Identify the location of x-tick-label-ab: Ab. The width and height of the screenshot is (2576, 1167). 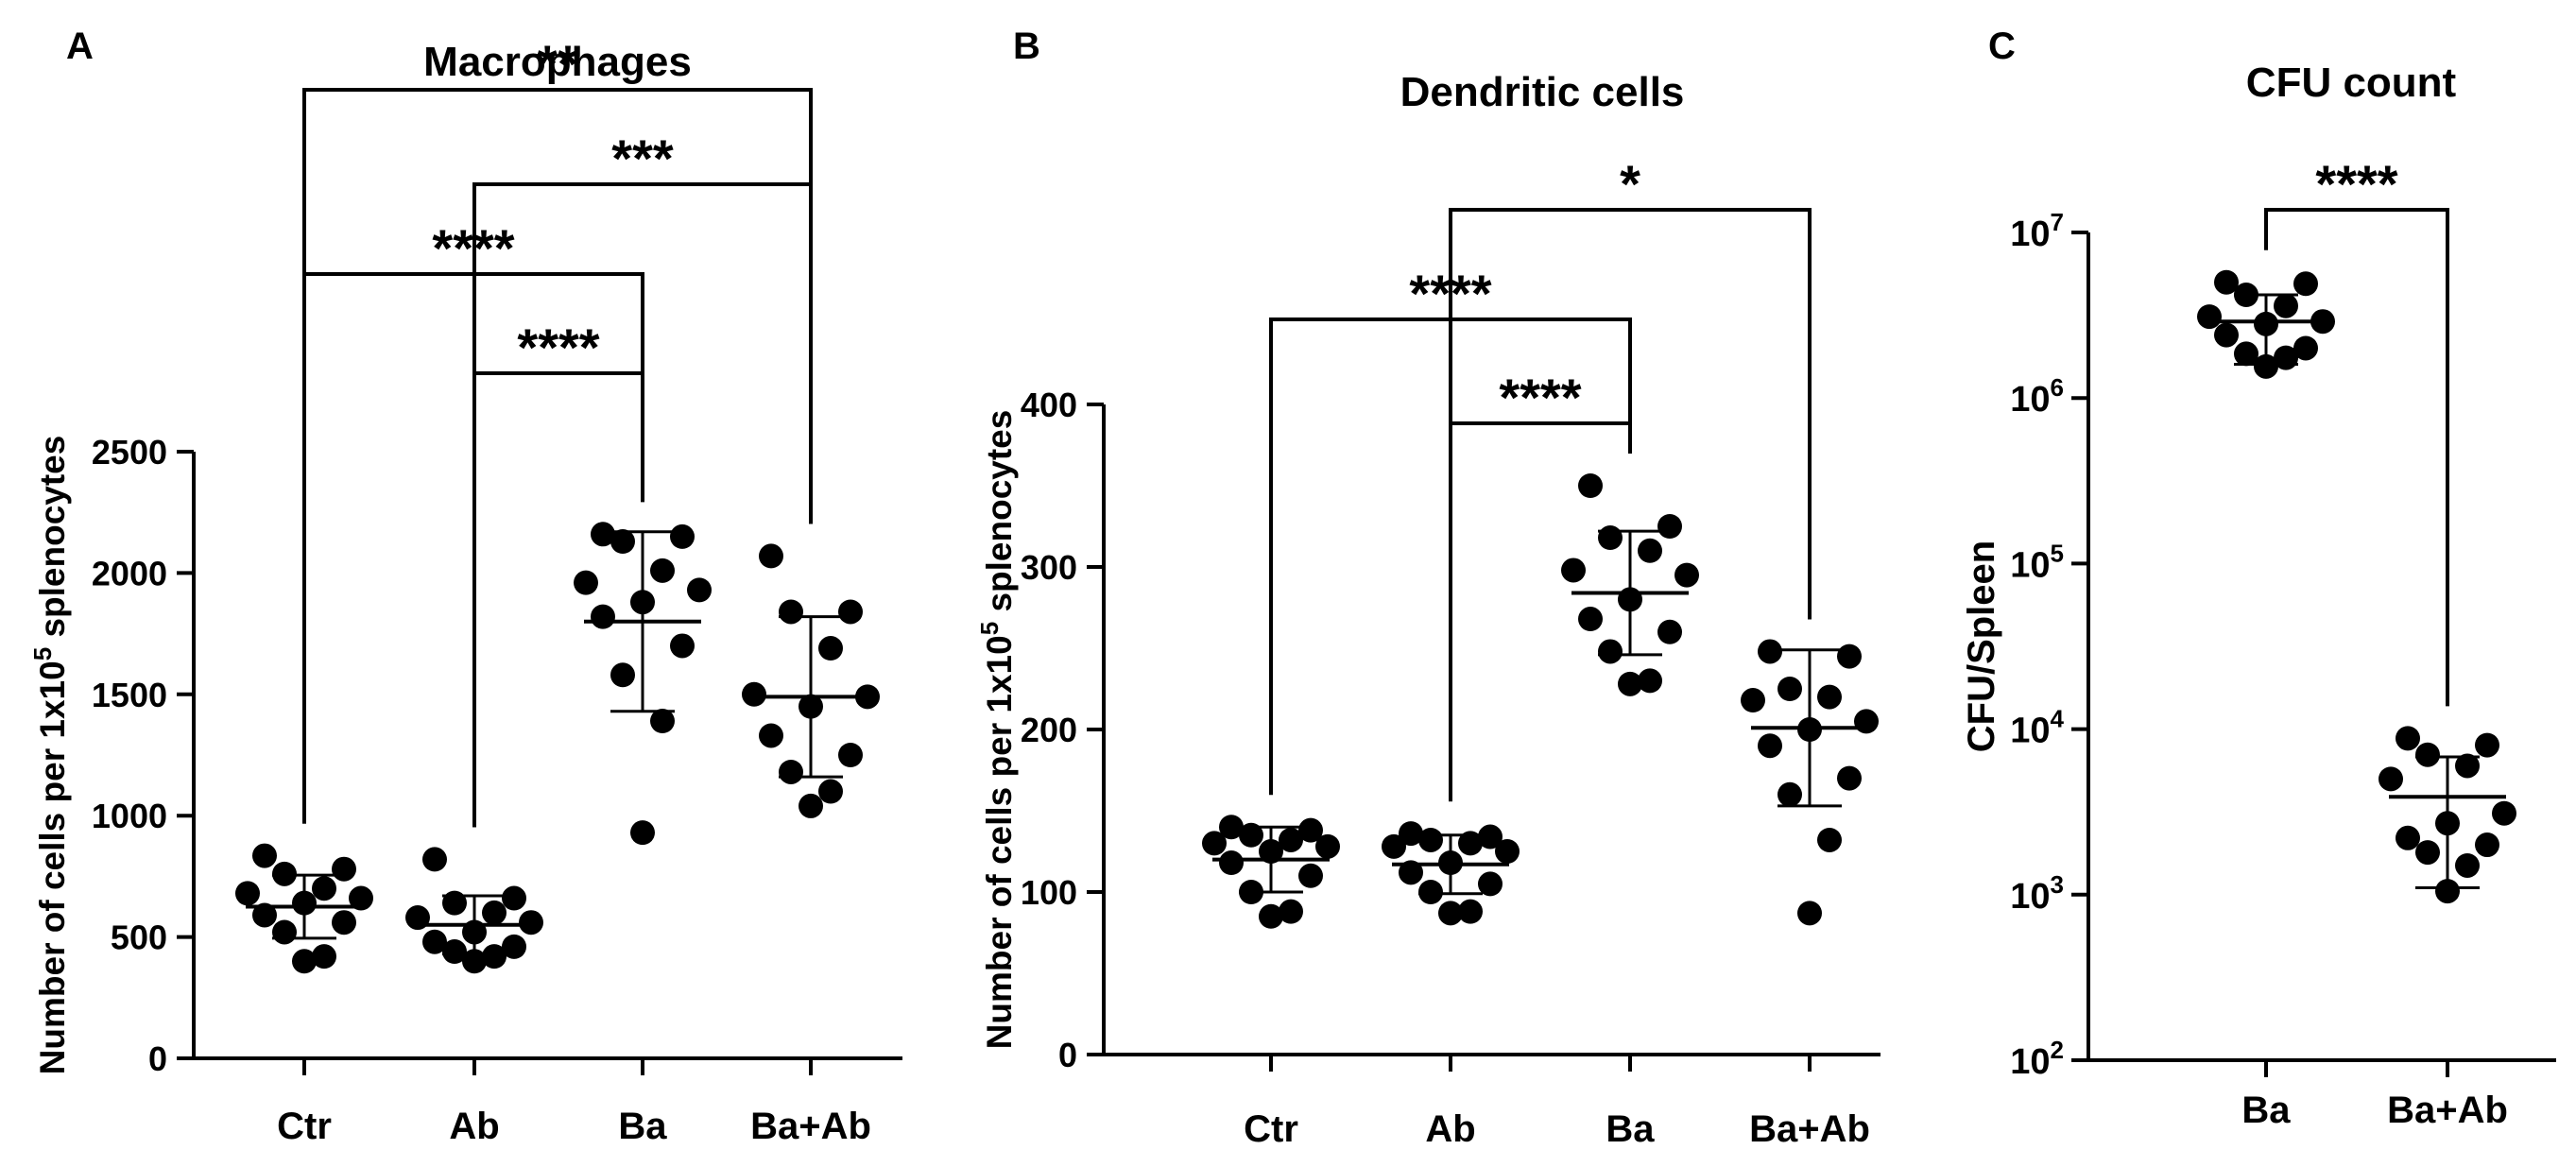
(1450, 1129).